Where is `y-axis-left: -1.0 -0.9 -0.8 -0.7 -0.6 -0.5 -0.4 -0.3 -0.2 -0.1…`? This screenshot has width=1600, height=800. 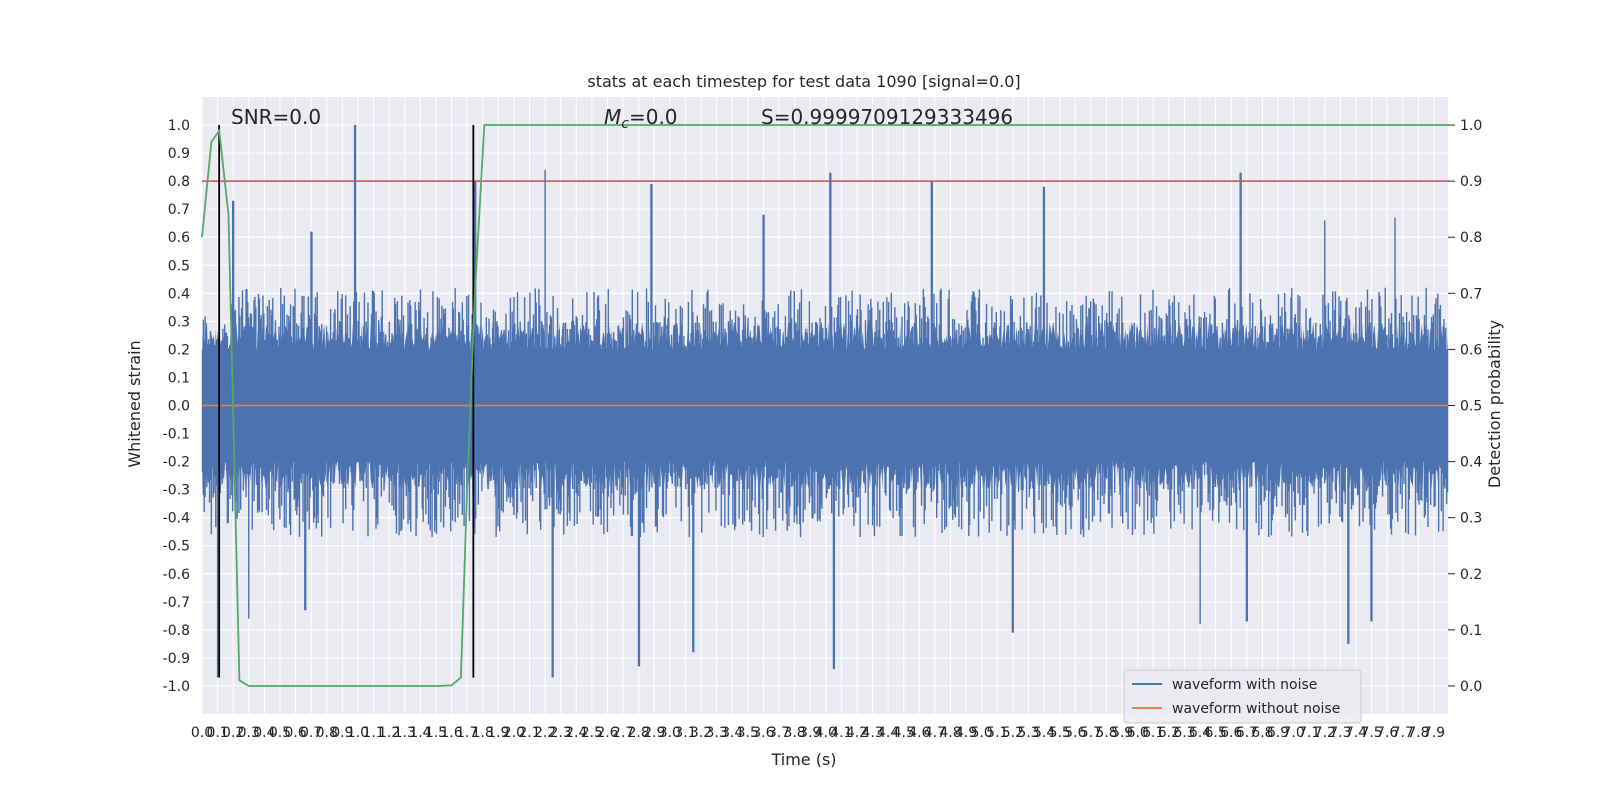
y-axis-left: -1.0 -0.9 -0.8 -0.7 -0.6 -0.5 -0.4 -0.3 -0.2 -0.1… is located at coordinates (176, 406).